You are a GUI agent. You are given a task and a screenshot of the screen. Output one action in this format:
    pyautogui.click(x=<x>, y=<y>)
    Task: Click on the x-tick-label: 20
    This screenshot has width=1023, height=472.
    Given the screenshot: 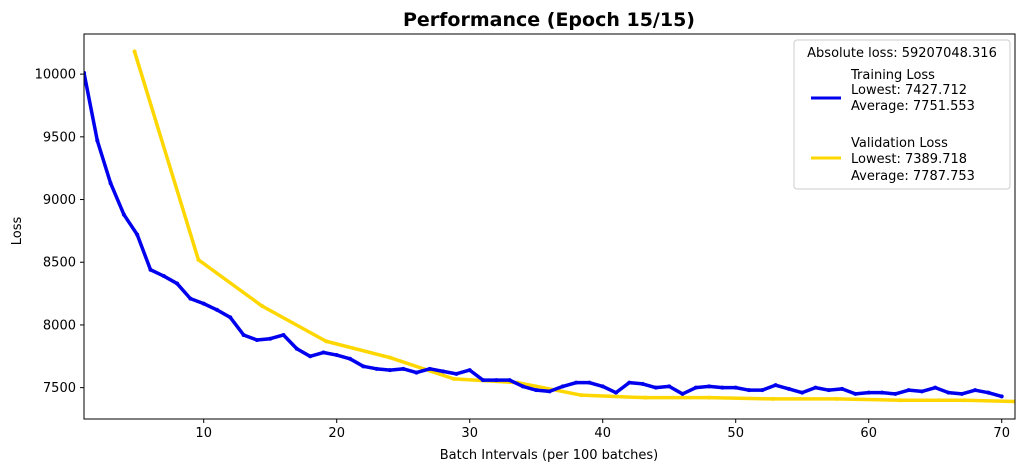 What is the action you would take?
    pyautogui.click(x=336, y=433)
    